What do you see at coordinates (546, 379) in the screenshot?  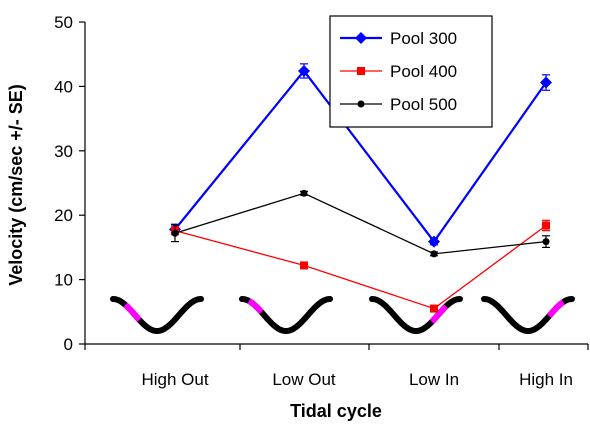 I see `x-category-label: High In` at bounding box center [546, 379].